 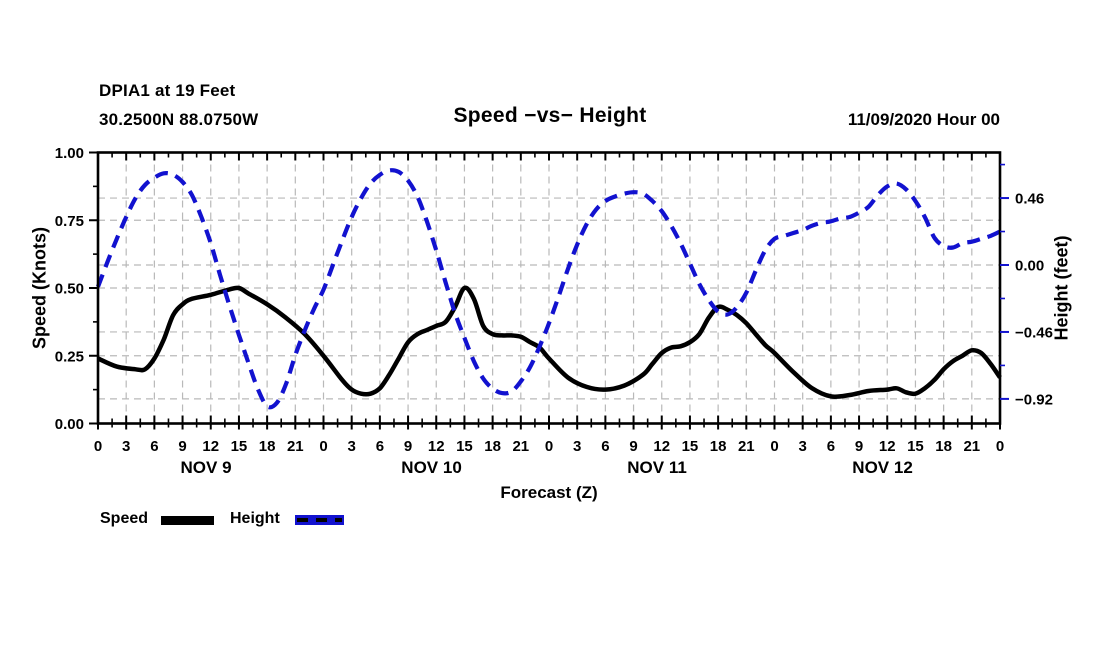 I want to click on day-label: NOV 10, so click(x=431, y=467).